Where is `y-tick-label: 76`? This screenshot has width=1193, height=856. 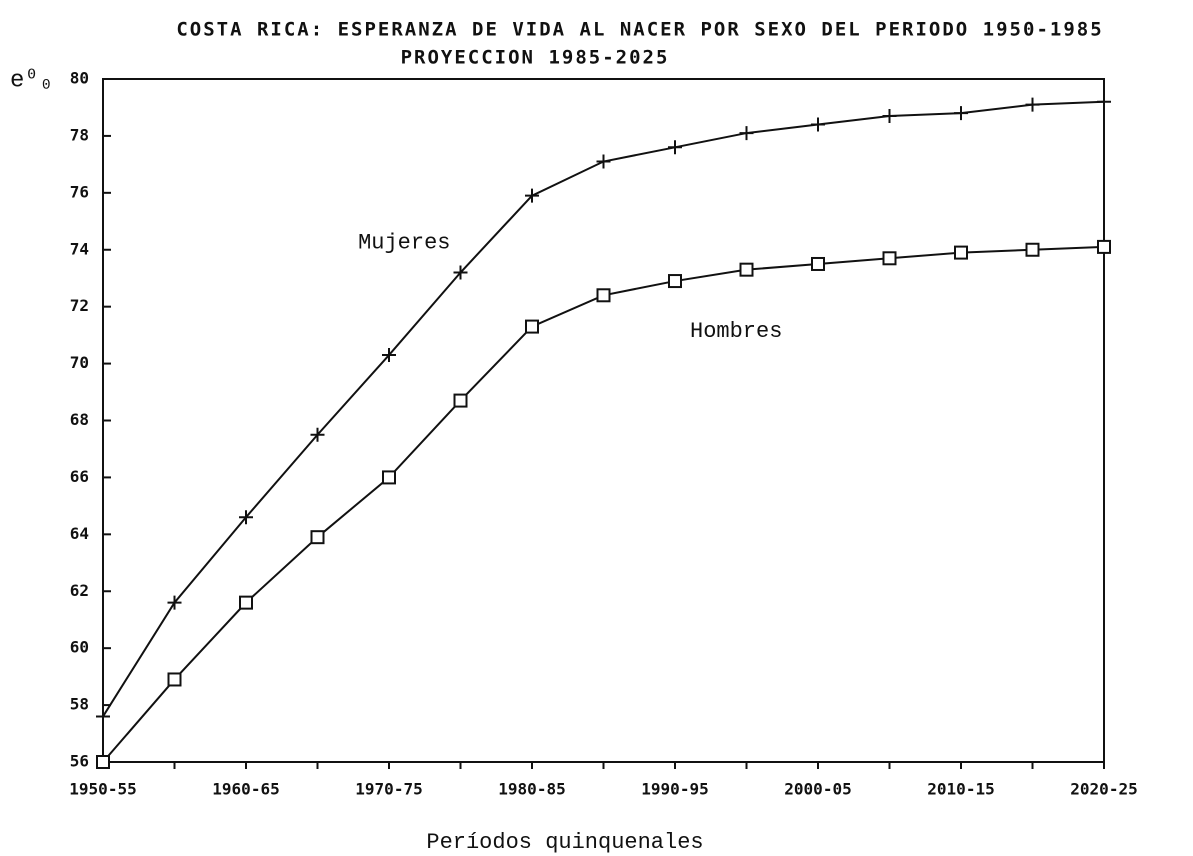 y-tick-label: 76 is located at coordinates (79, 191).